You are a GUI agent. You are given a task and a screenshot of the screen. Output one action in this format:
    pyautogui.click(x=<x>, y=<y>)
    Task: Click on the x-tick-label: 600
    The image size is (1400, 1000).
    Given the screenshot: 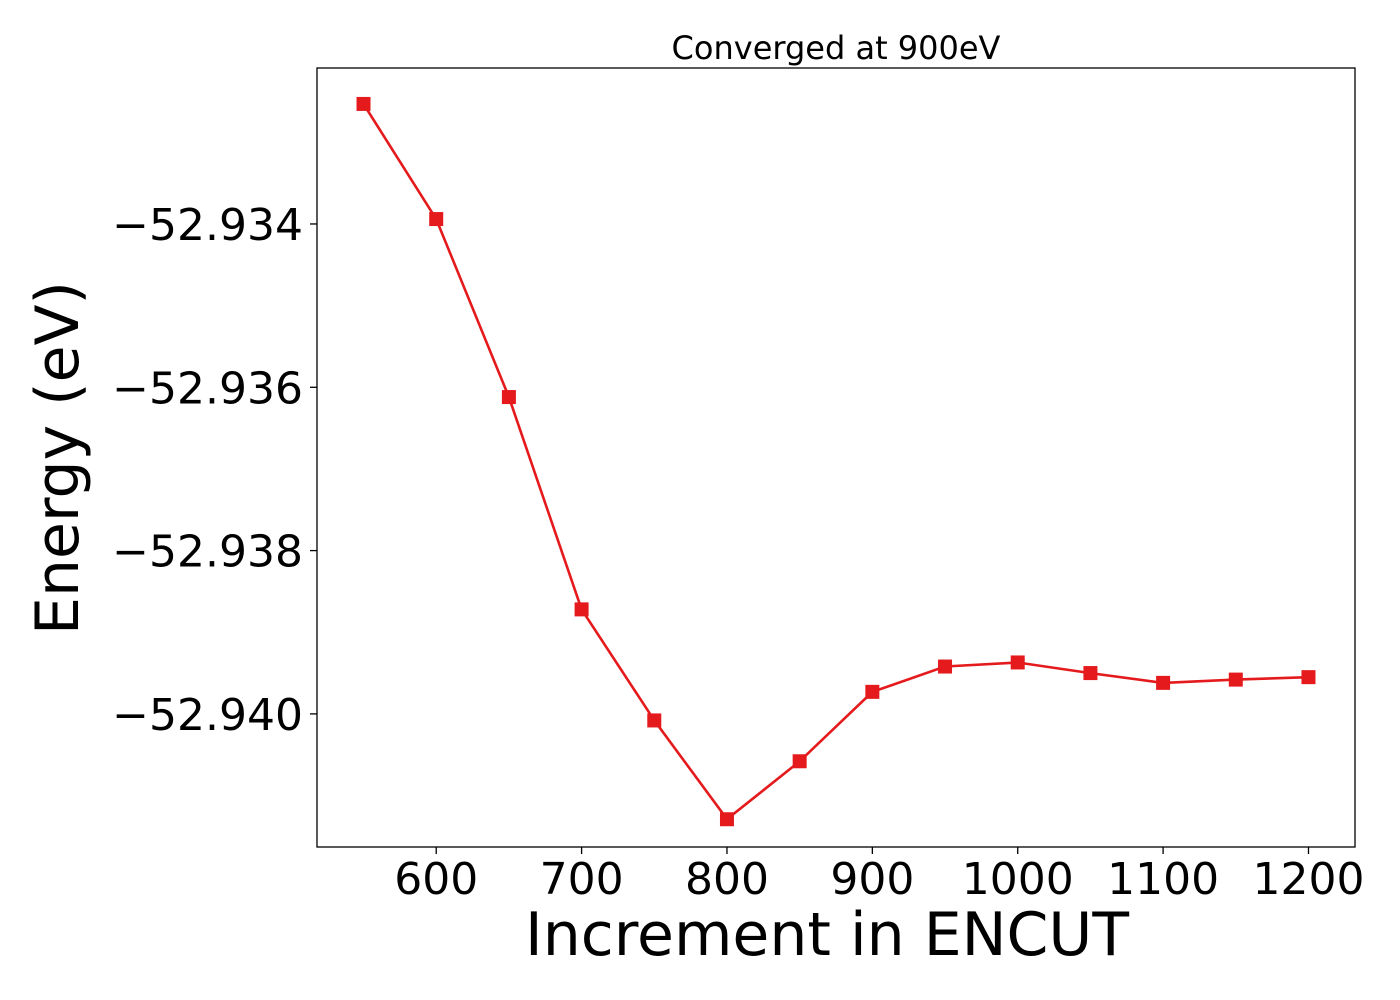 What is the action you would take?
    pyautogui.click(x=436, y=879)
    